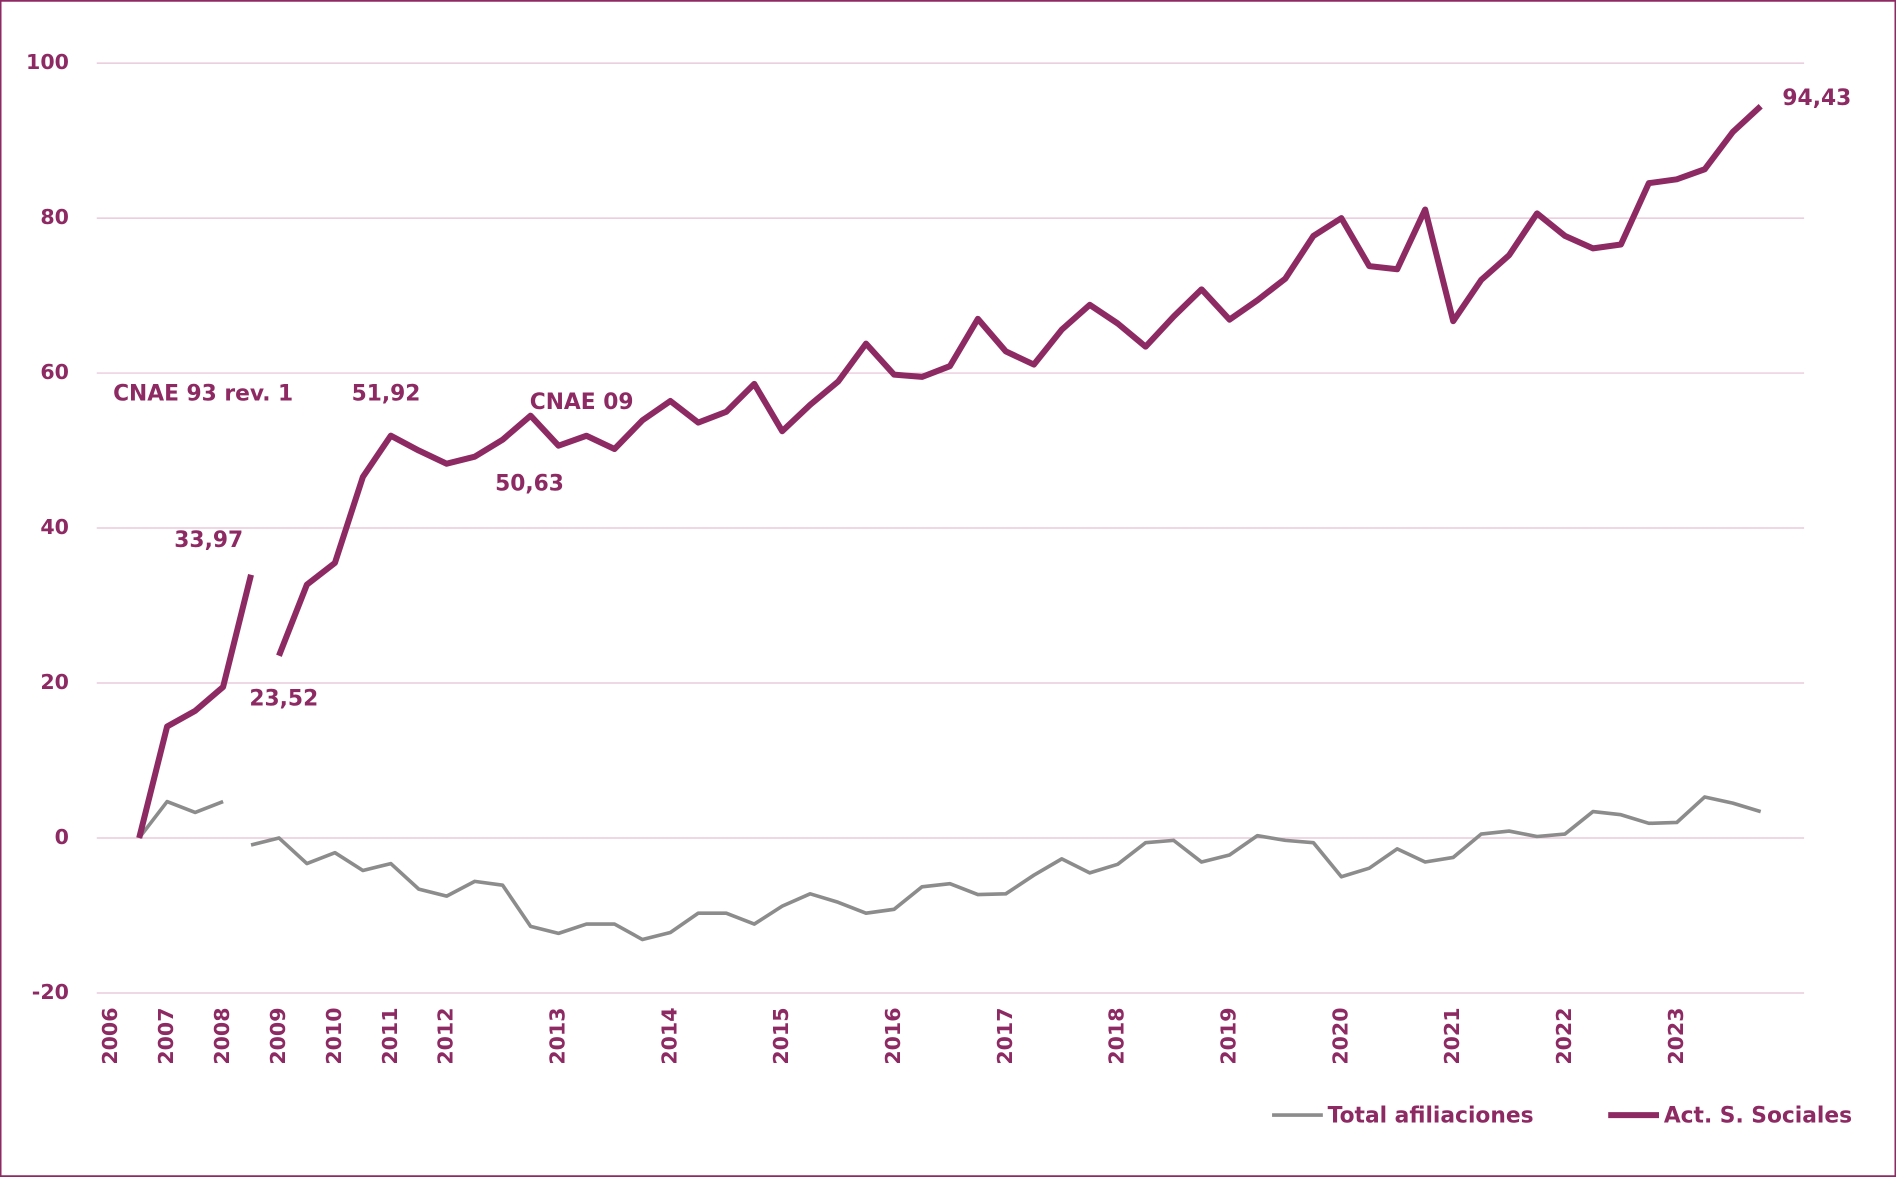 The height and width of the screenshot is (1177, 1896). Describe the element at coordinates (47, 62) in the screenshot. I see `y-tick-label: 100` at that location.